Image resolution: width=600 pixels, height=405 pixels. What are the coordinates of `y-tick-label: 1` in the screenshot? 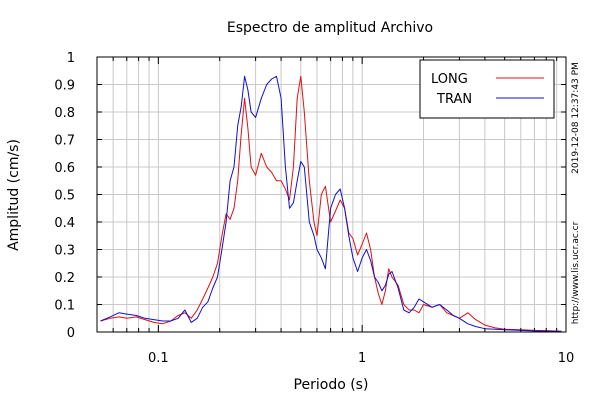 It's located at (71, 58).